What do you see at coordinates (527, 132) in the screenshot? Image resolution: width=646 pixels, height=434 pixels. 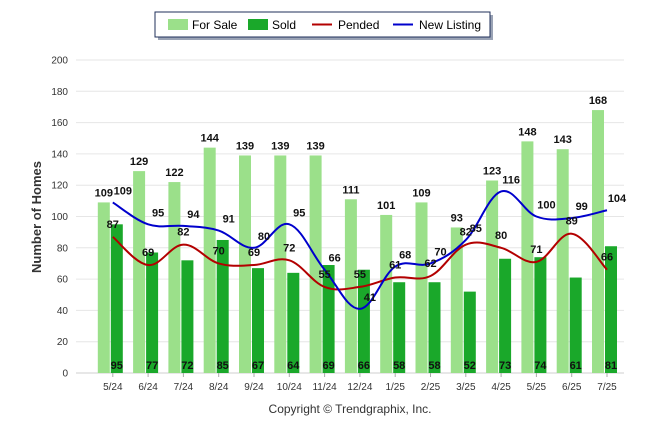 I see `label-for-sale: 148` at bounding box center [527, 132].